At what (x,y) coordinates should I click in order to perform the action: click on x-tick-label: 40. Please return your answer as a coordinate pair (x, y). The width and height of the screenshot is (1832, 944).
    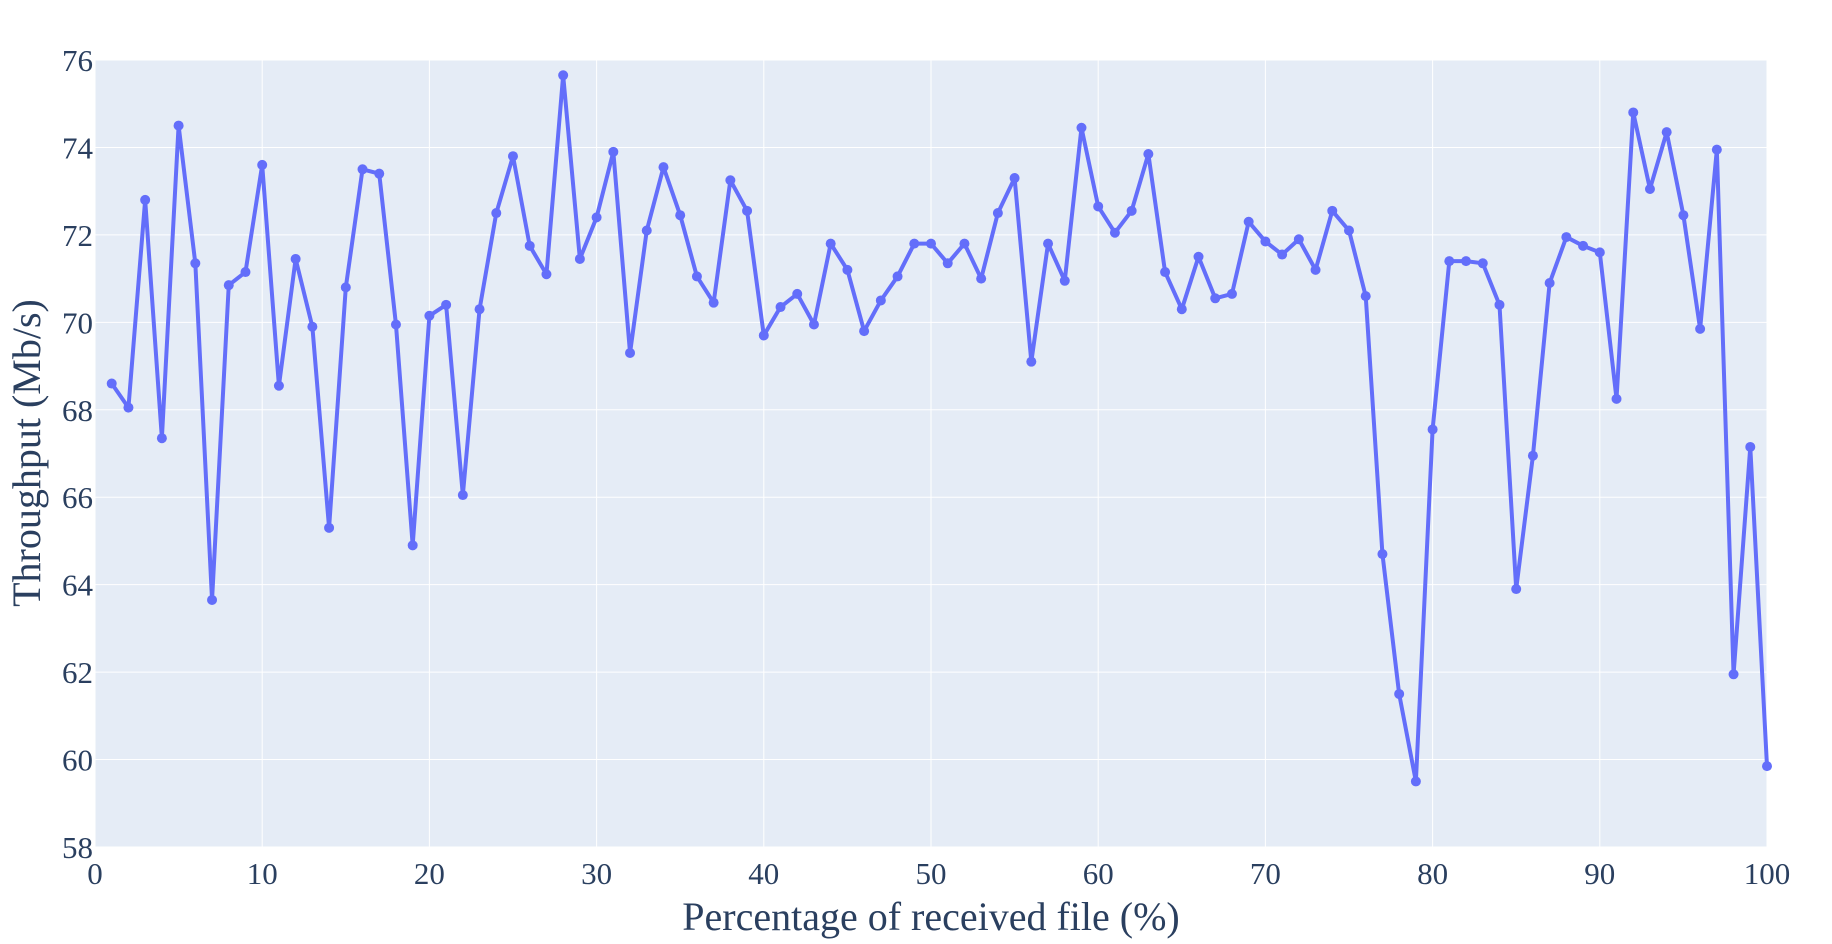
    Looking at the image, I should click on (763, 873).